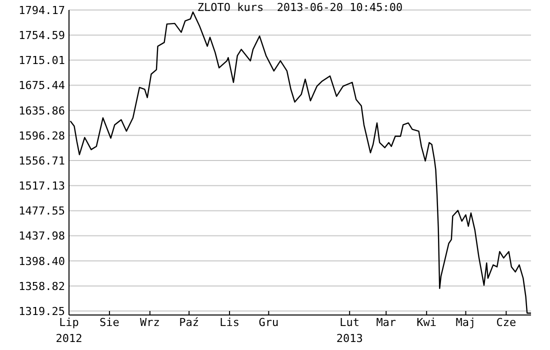 The image size is (550, 350). I want to click on y-tick-label: 1675.44, so click(42, 85).